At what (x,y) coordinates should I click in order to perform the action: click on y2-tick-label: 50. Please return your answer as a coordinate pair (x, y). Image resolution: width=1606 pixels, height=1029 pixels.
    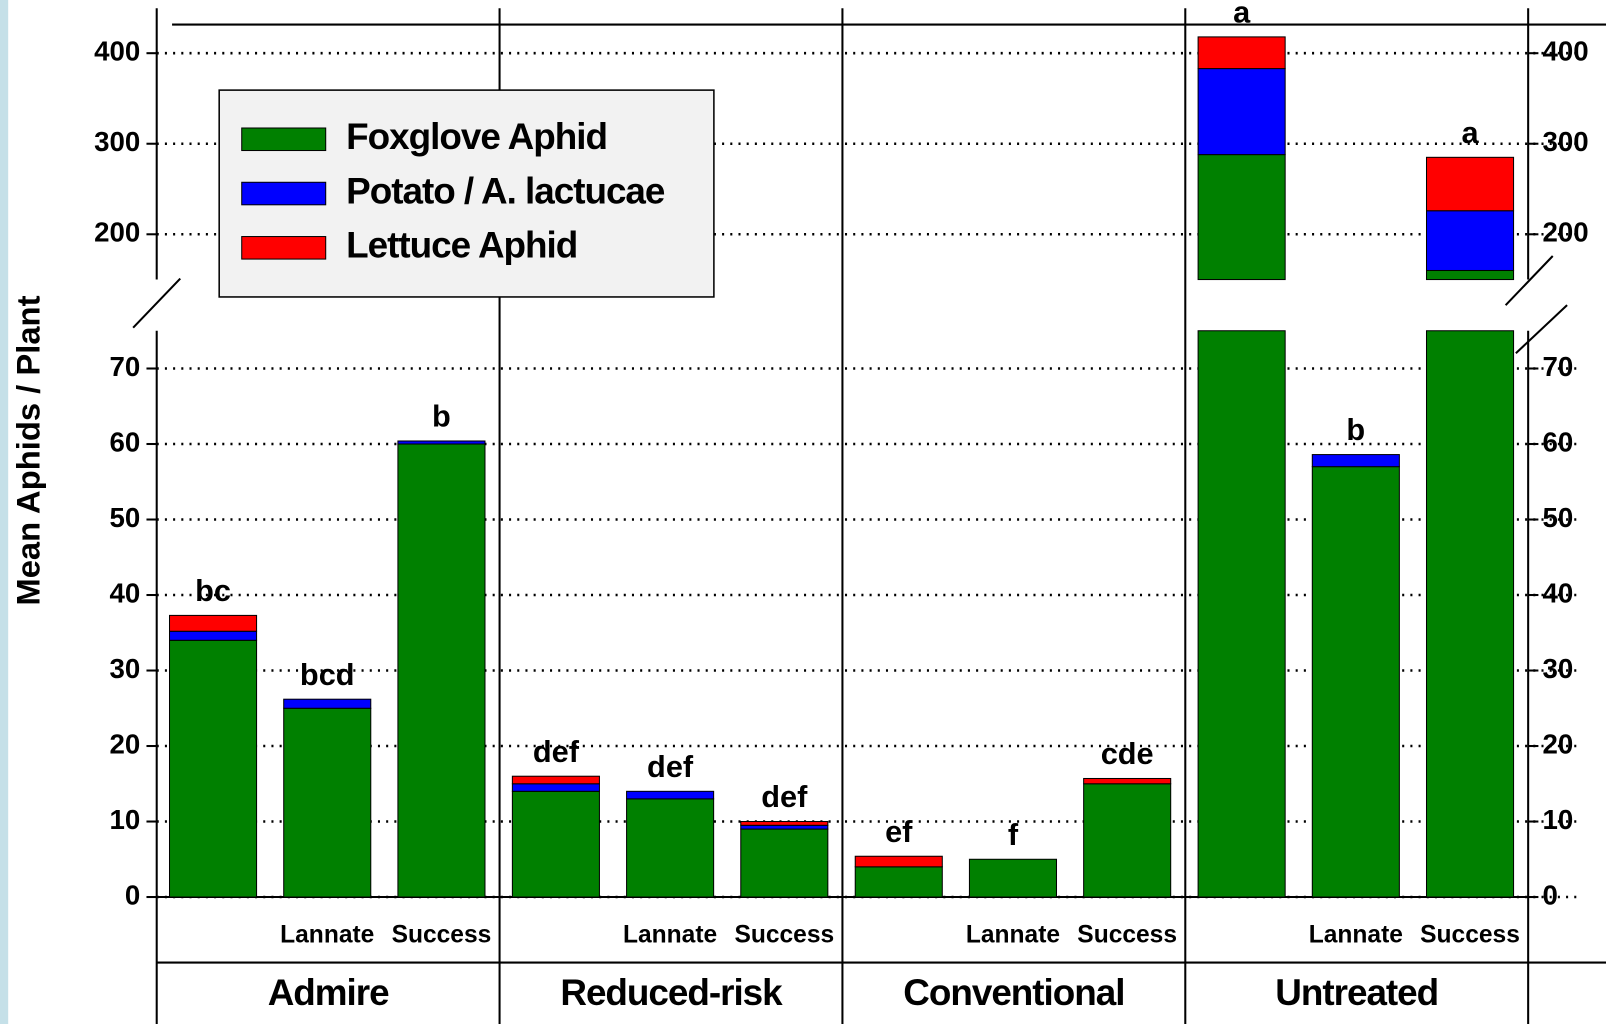
    Looking at the image, I should click on (1557, 517).